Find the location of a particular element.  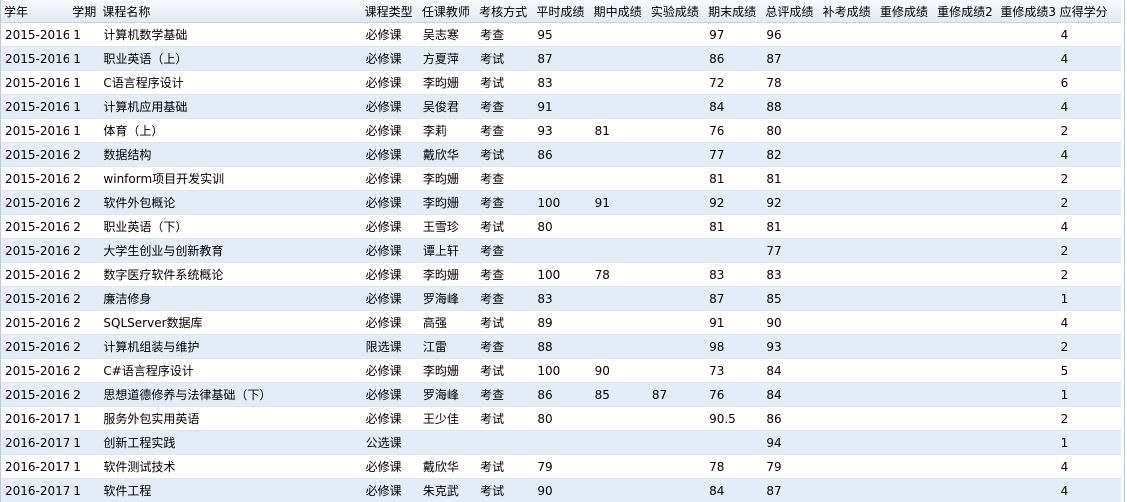

table-row: 2015-2016 1 职业英语（上） 必修课 方夏萍 考试 87 86 87 4 is located at coordinates (561, 58).